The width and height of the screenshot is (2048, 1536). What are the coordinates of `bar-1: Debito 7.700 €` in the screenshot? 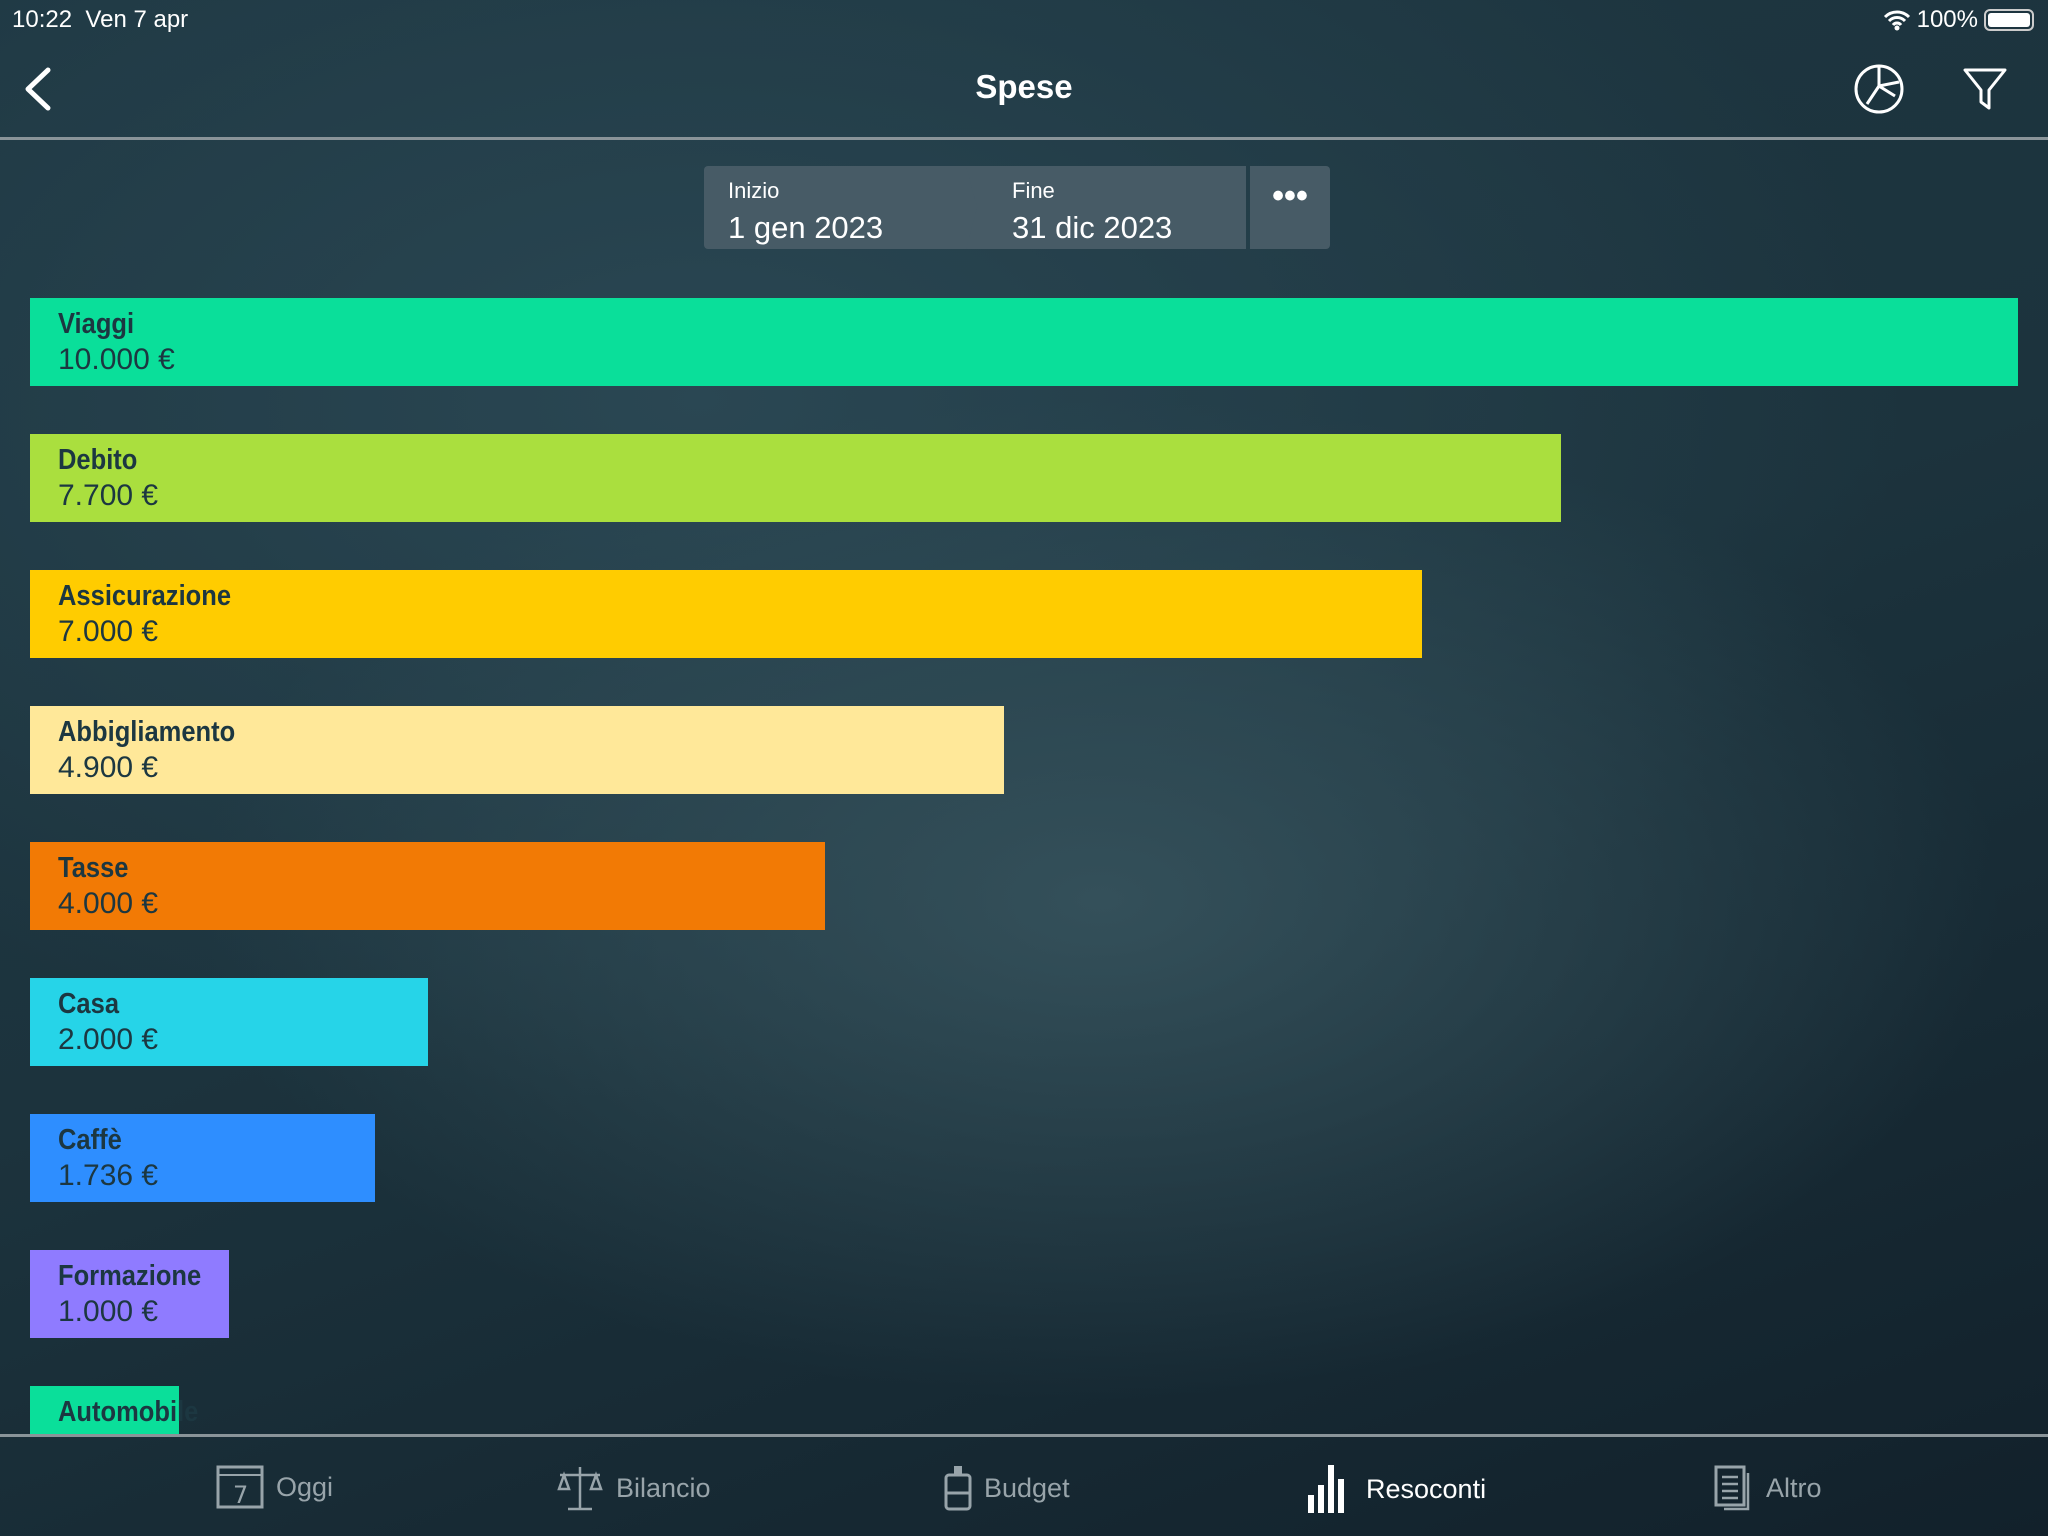 It's located at (795, 478).